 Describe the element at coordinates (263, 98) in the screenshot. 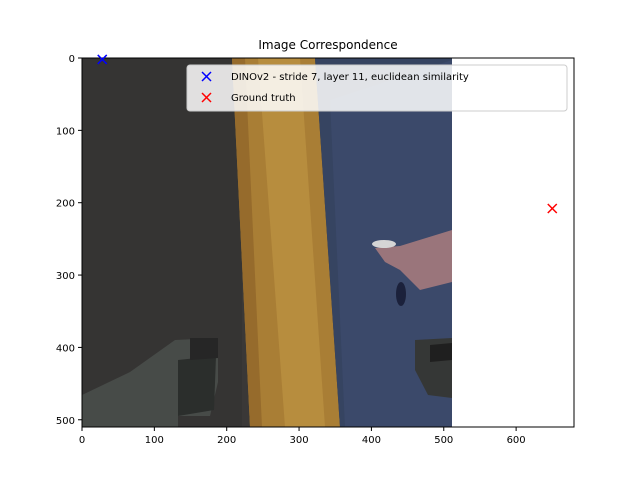

I see `legend-label-ground-truth: Ground truth` at that location.